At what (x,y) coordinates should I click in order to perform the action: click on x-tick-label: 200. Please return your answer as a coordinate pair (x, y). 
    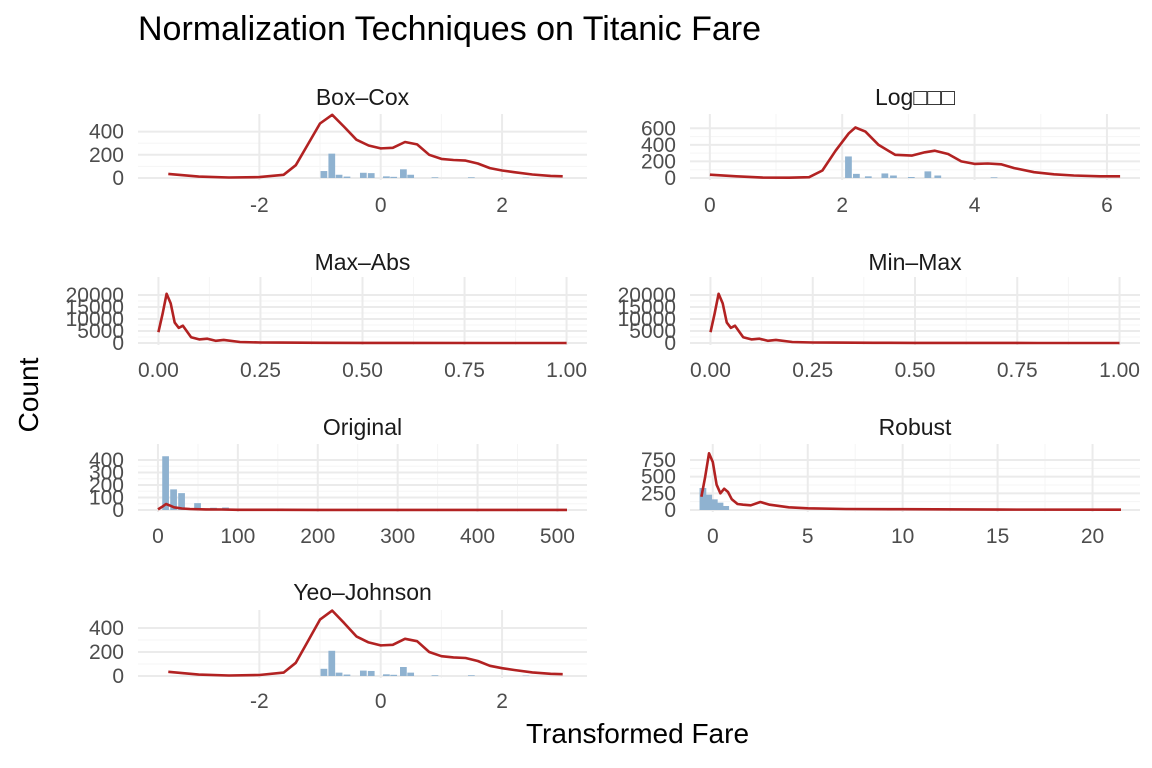
    Looking at the image, I should click on (317, 536).